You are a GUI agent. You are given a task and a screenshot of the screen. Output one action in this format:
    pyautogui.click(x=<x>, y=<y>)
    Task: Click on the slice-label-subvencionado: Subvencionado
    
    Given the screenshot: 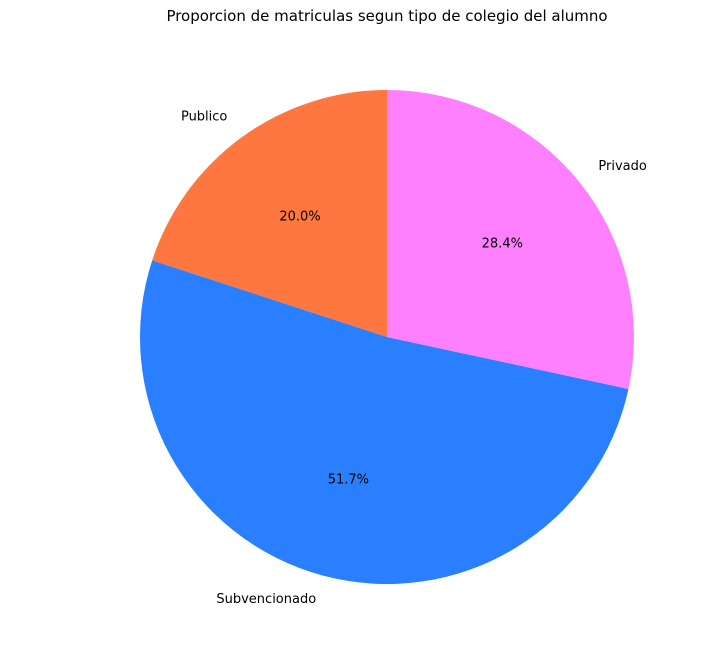 What is the action you would take?
    pyautogui.click(x=266, y=599)
    